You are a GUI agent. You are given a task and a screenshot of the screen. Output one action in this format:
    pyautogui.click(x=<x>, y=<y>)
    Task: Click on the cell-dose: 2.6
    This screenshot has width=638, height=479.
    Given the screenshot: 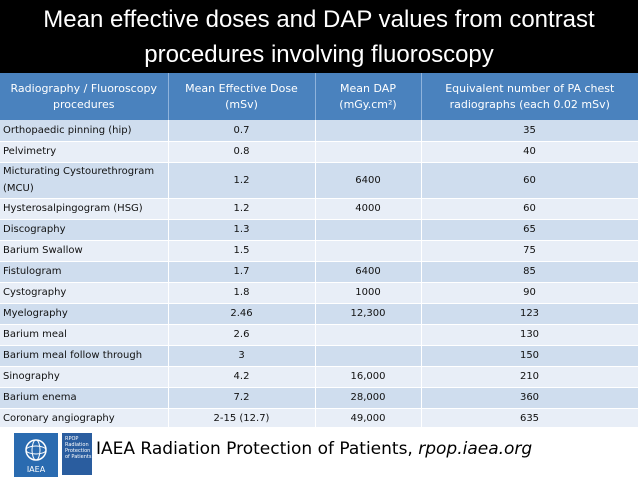 What is the action you would take?
    pyautogui.click(x=242, y=335)
    